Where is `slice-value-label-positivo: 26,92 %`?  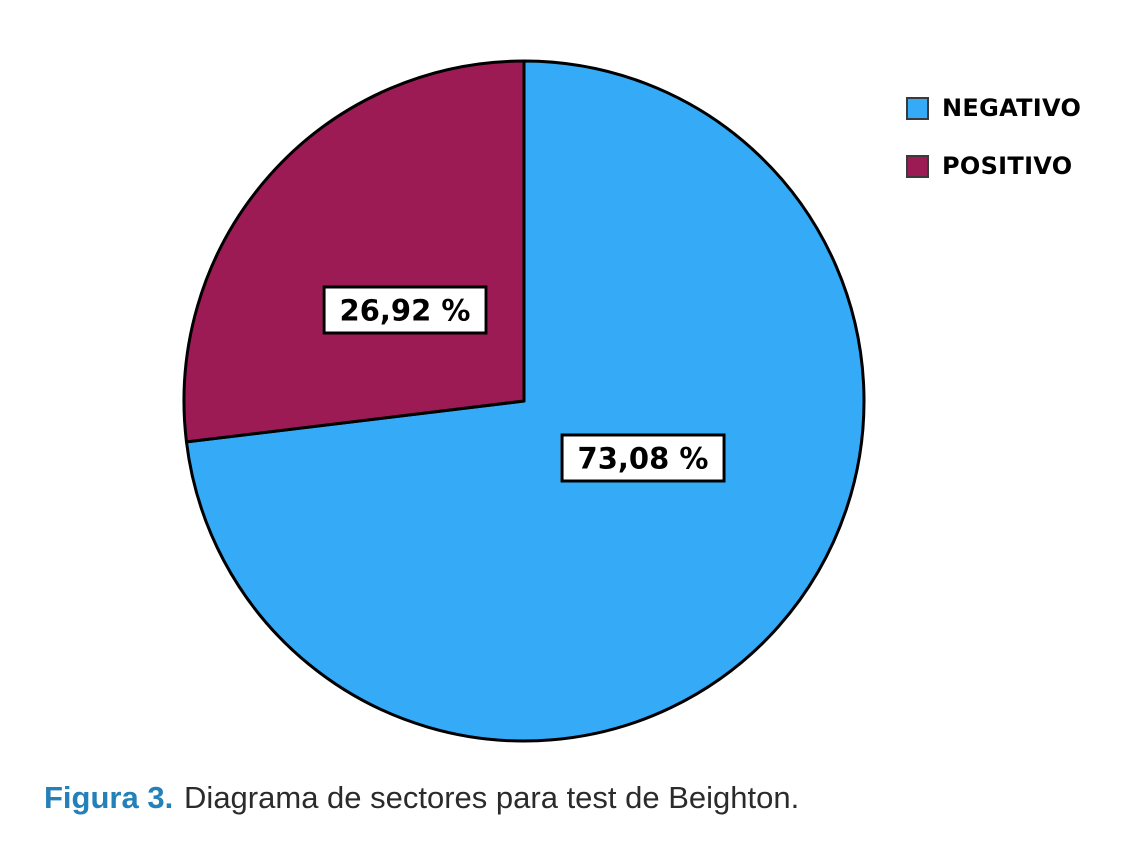 slice-value-label-positivo: 26,92 % is located at coordinates (405, 310).